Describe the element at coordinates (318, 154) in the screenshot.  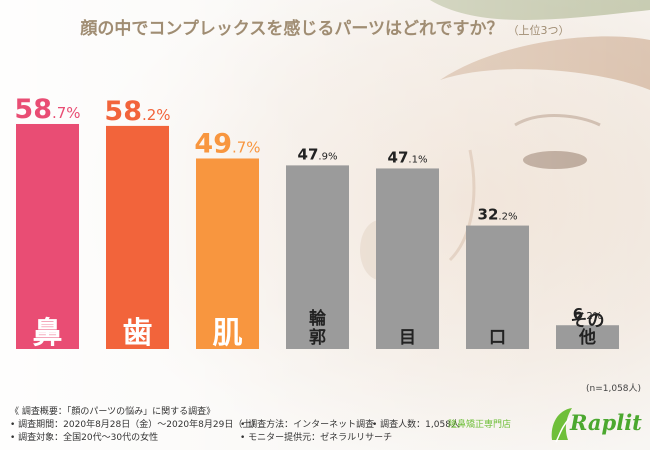
I see `value-label-4: 47.9%` at that location.